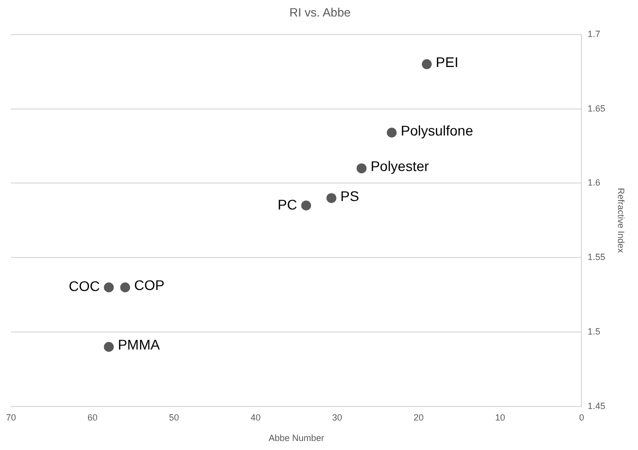  What do you see at coordinates (597, 405) in the screenshot?
I see `y-tick-label: 1.45` at bounding box center [597, 405].